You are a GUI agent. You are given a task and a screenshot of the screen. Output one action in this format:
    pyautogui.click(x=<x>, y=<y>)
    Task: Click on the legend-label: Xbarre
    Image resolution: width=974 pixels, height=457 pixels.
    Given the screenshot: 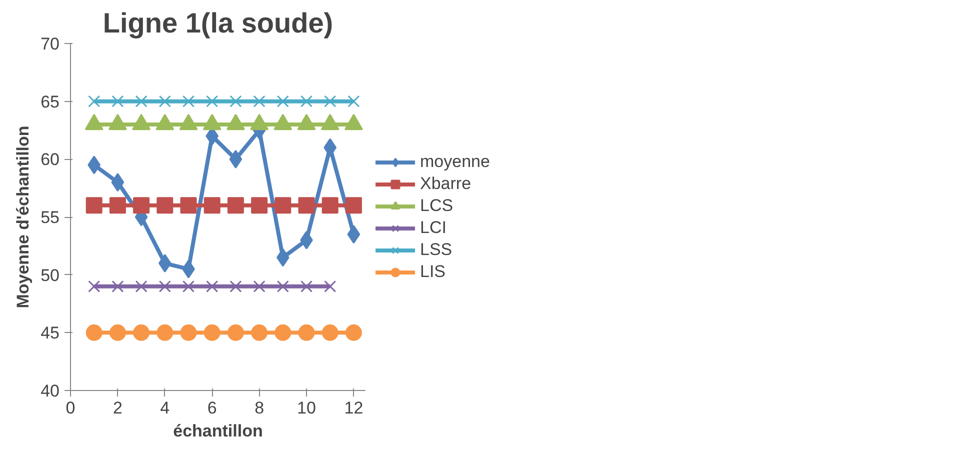 What is the action you would take?
    pyautogui.click(x=446, y=184)
    